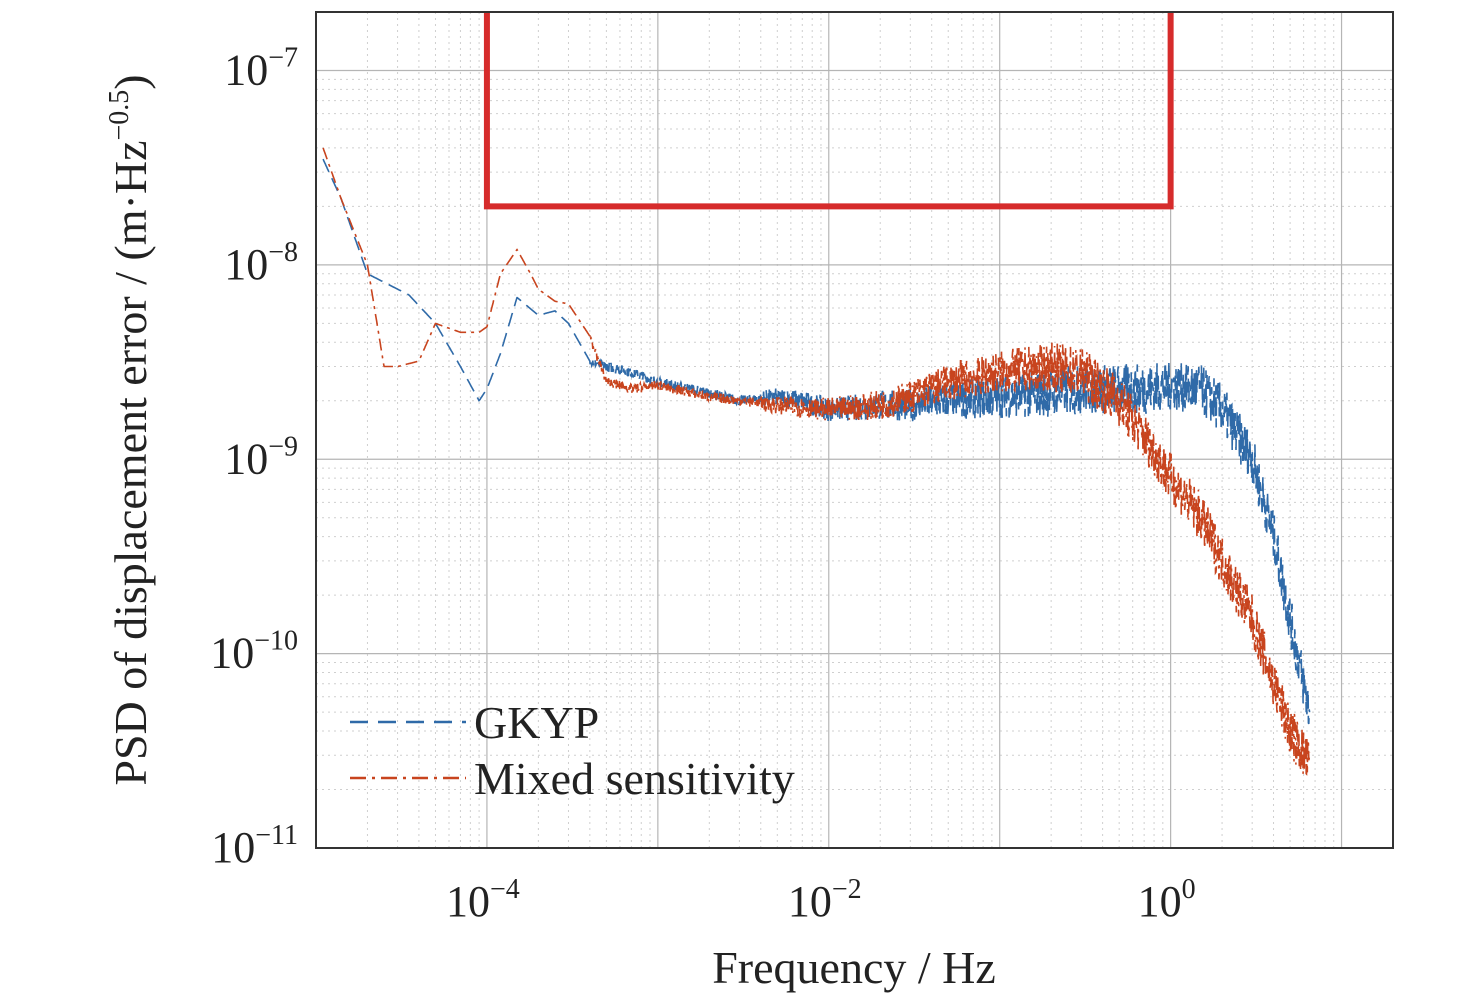  Describe the element at coordinates (276, 835) in the screenshot. I see `y-tick-exponent: −11` at that location.